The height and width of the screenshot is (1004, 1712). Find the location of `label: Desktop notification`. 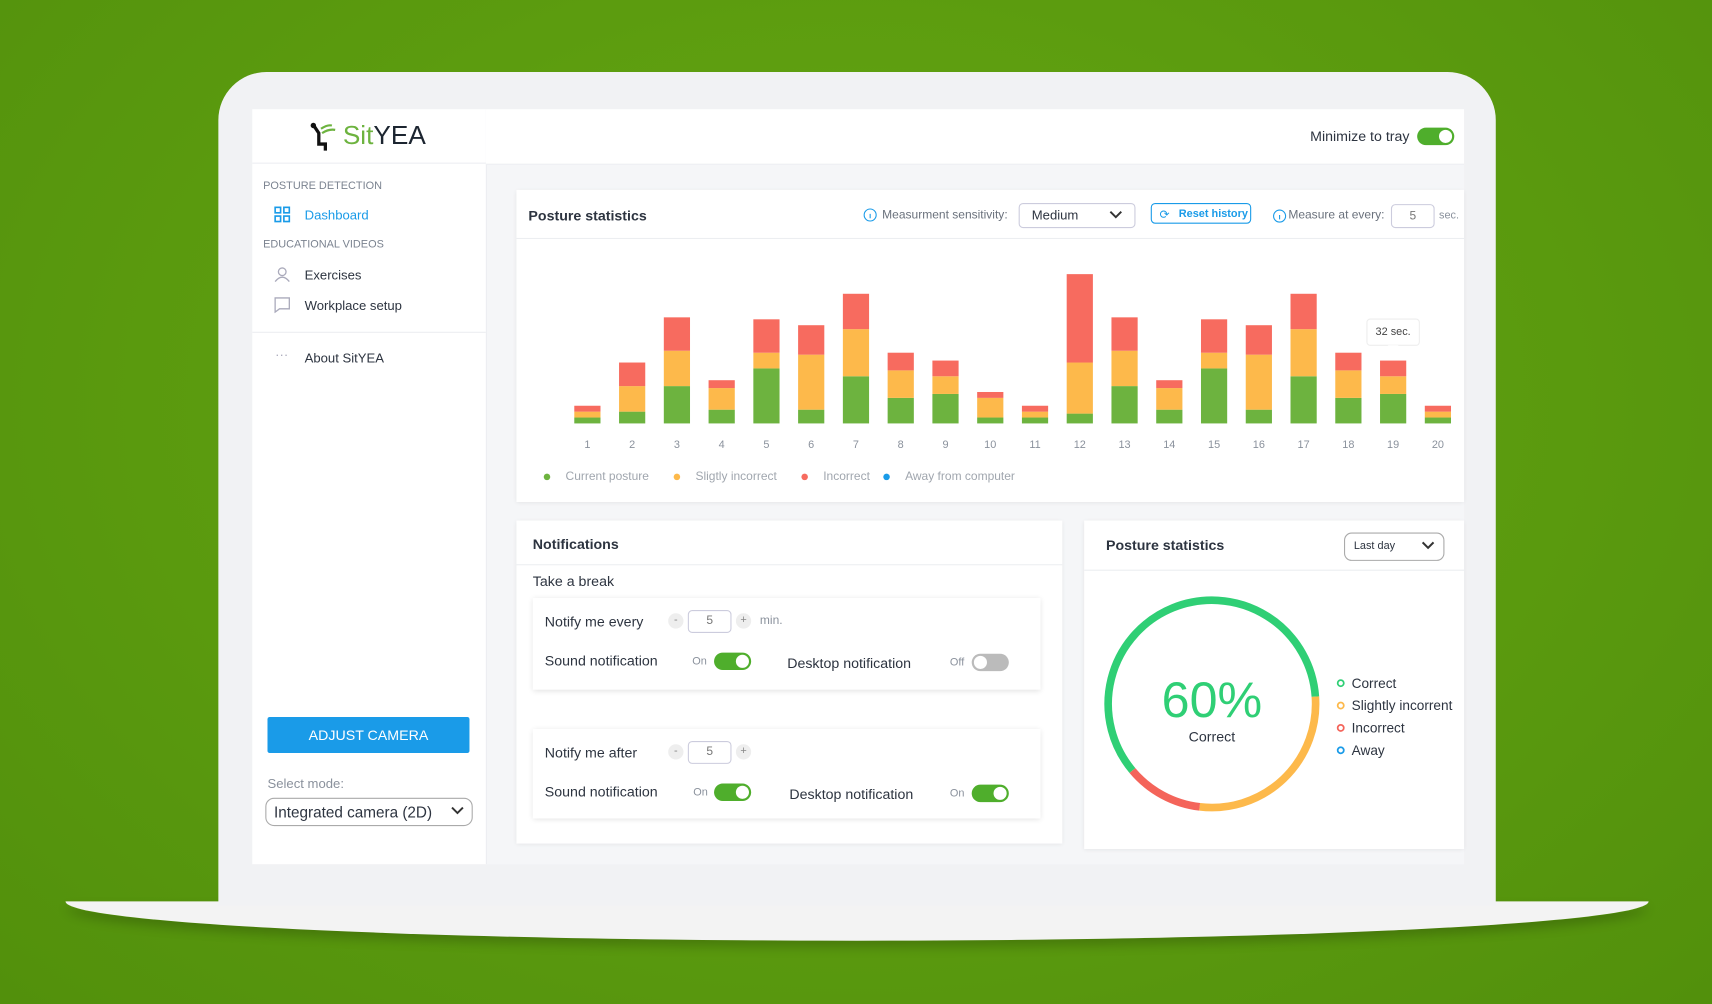

label: Desktop notification is located at coordinates (851, 794).